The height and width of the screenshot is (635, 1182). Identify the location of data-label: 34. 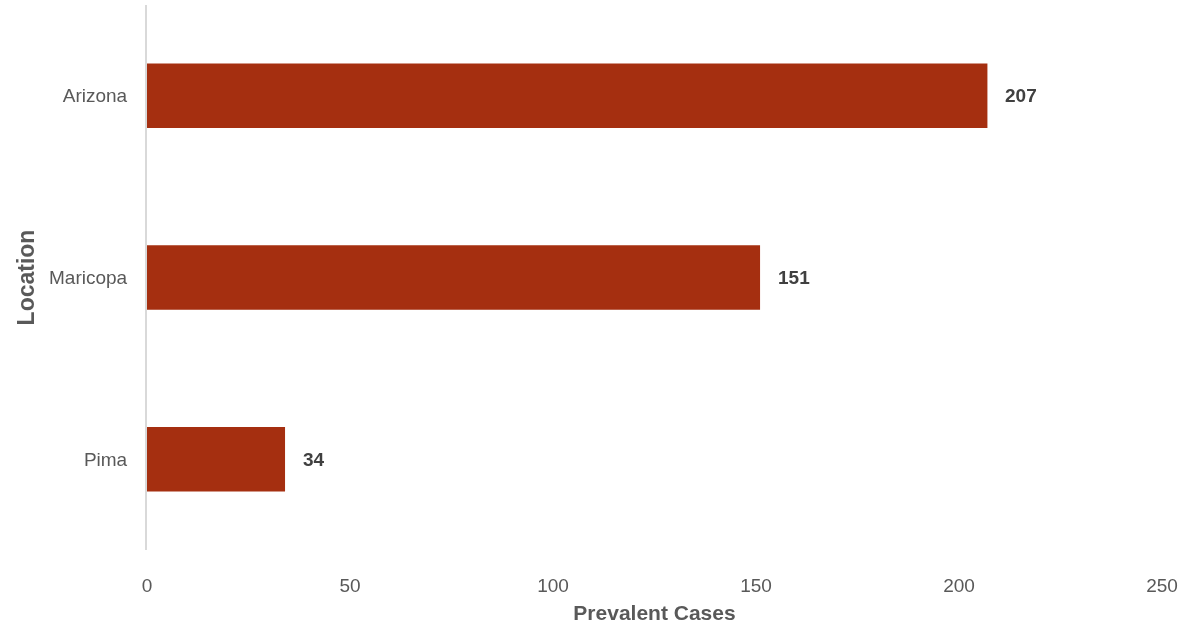
(314, 459).